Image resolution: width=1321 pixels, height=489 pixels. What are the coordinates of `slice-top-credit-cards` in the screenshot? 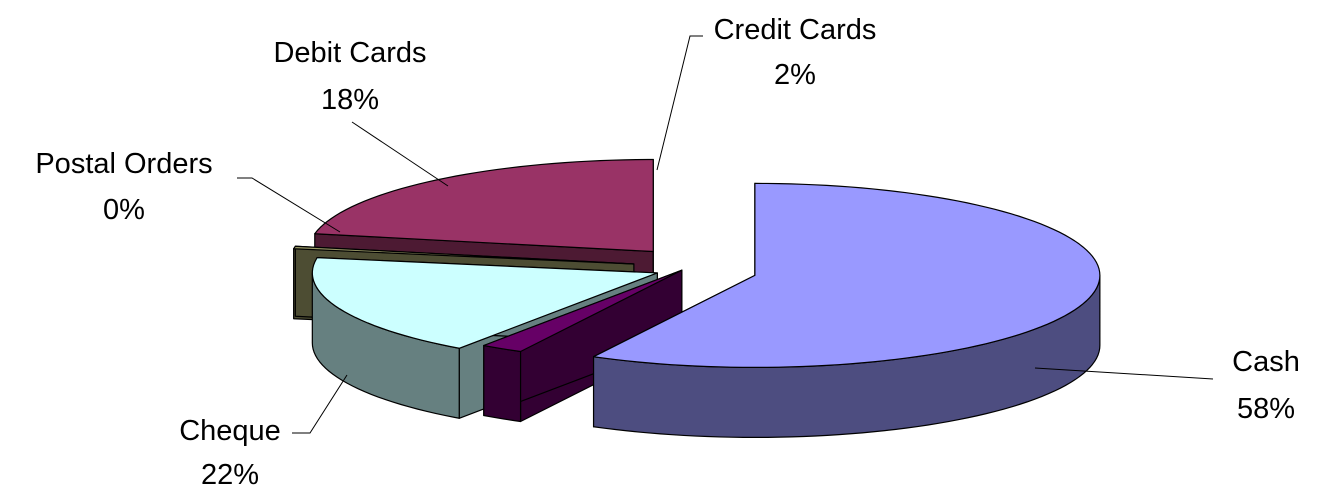 It's located at (583, 311).